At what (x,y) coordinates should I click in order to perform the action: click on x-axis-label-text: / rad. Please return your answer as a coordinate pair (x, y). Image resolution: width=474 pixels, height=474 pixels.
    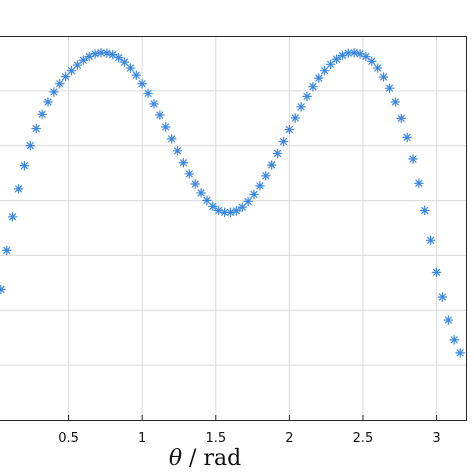
    Looking at the image, I should click on (211, 458).